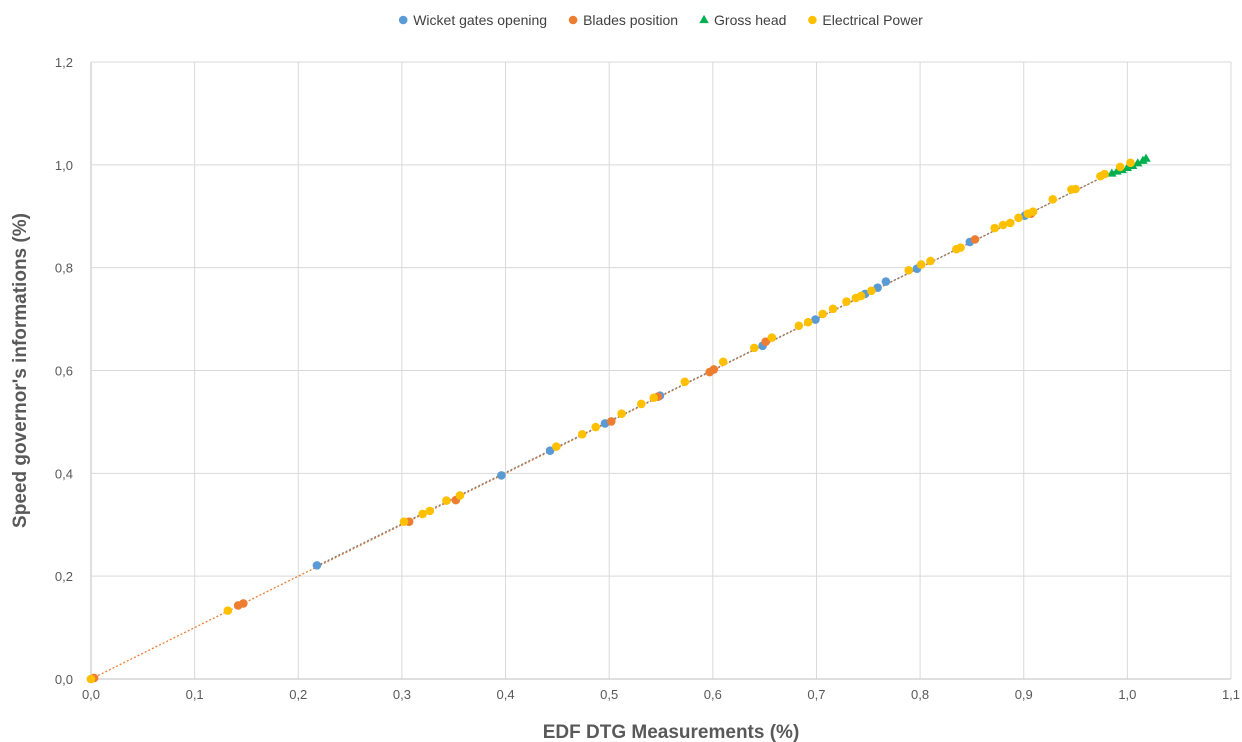 This screenshot has width=1242, height=742. Describe the element at coordinates (298, 694) in the screenshot. I see `x-tick-label: 0,2` at that location.